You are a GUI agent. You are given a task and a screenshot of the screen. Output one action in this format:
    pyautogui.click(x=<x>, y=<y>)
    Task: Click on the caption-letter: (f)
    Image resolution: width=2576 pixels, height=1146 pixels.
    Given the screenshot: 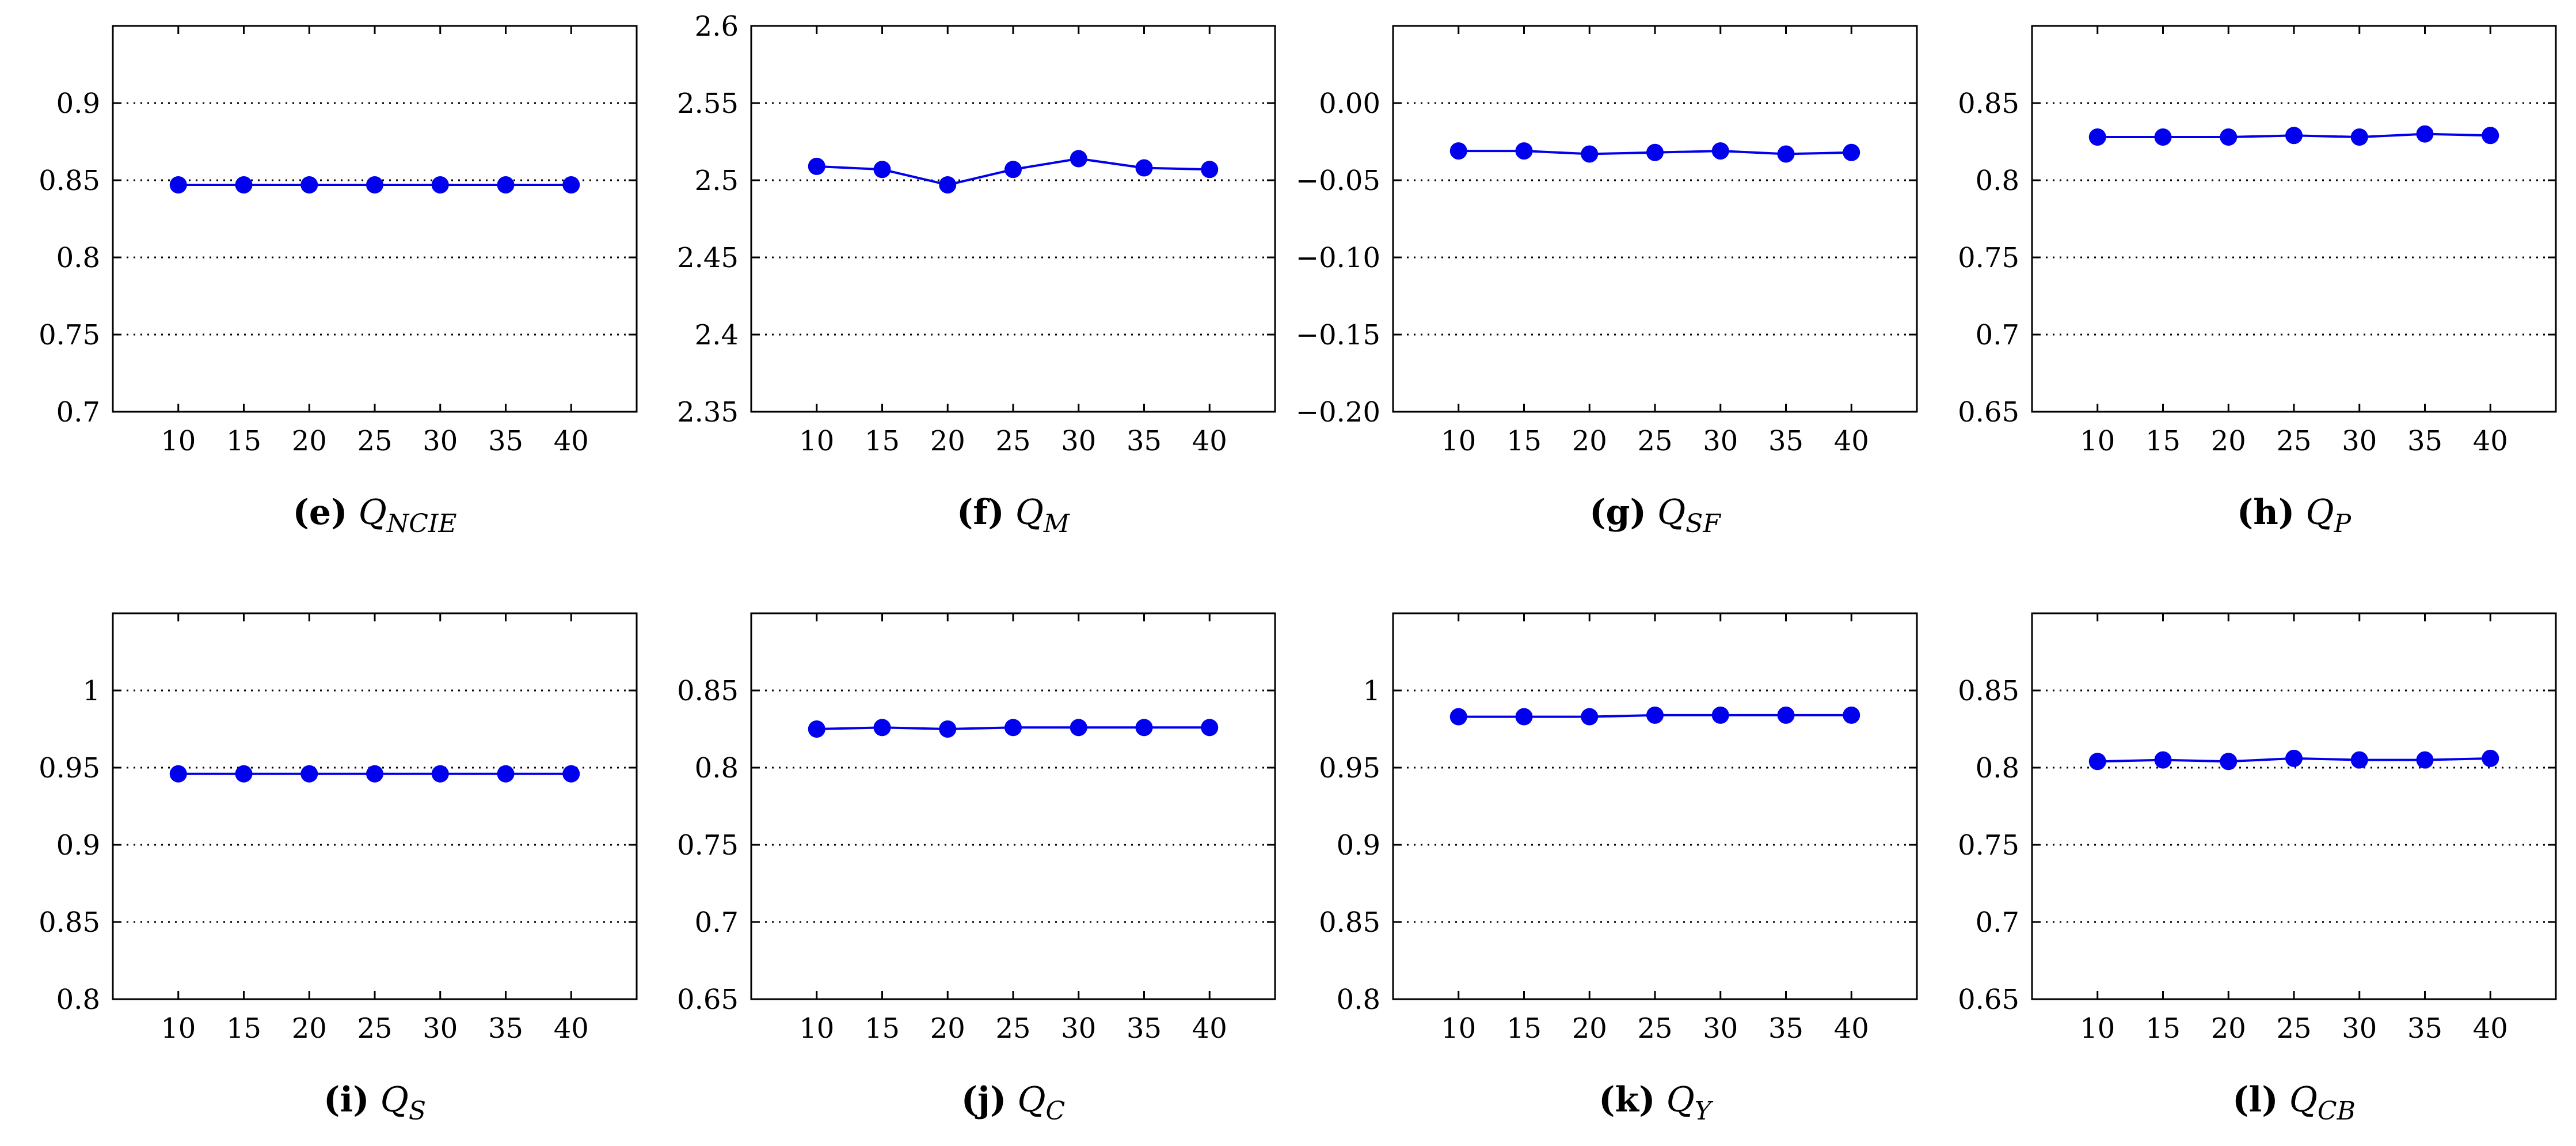 What is the action you would take?
    pyautogui.click(x=981, y=512)
    